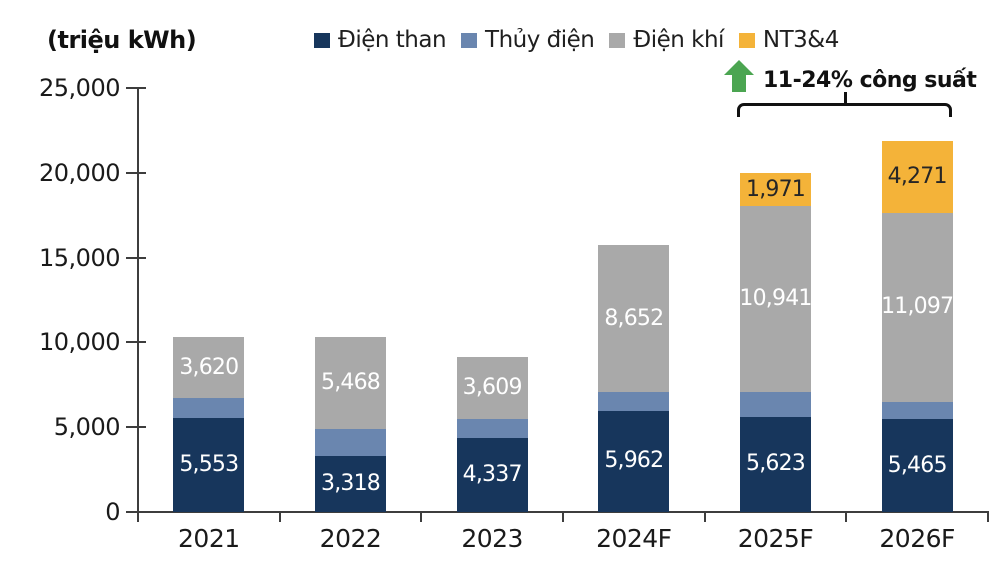 The image size is (1000, 566). I want to click on x-axis-category-label: 2023, so click(492, 538).